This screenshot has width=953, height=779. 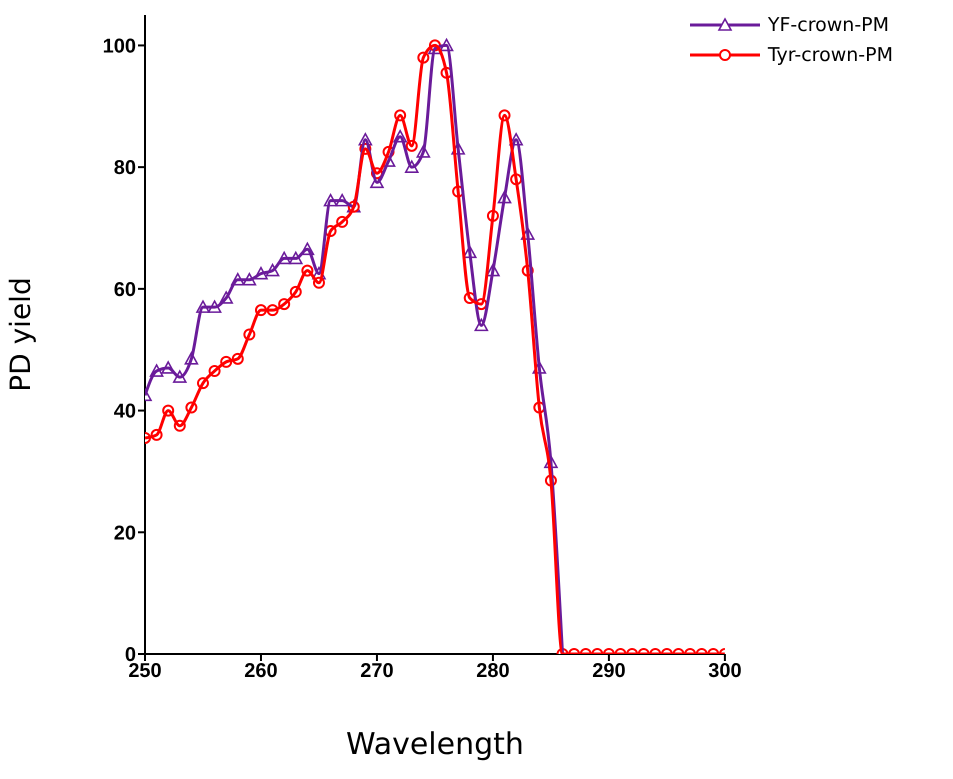 What do you see at coordinates (119, 47) in the screenshot?
I see `y-tick-label: 100` at bounding box center [119, 47].